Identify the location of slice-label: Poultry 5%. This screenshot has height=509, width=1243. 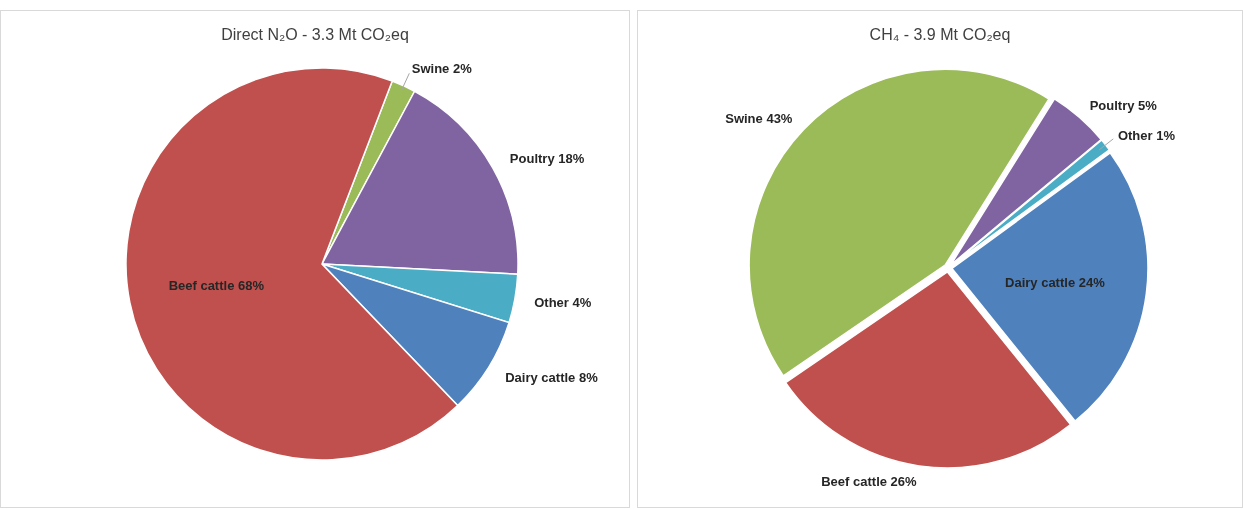
(1123, 106).